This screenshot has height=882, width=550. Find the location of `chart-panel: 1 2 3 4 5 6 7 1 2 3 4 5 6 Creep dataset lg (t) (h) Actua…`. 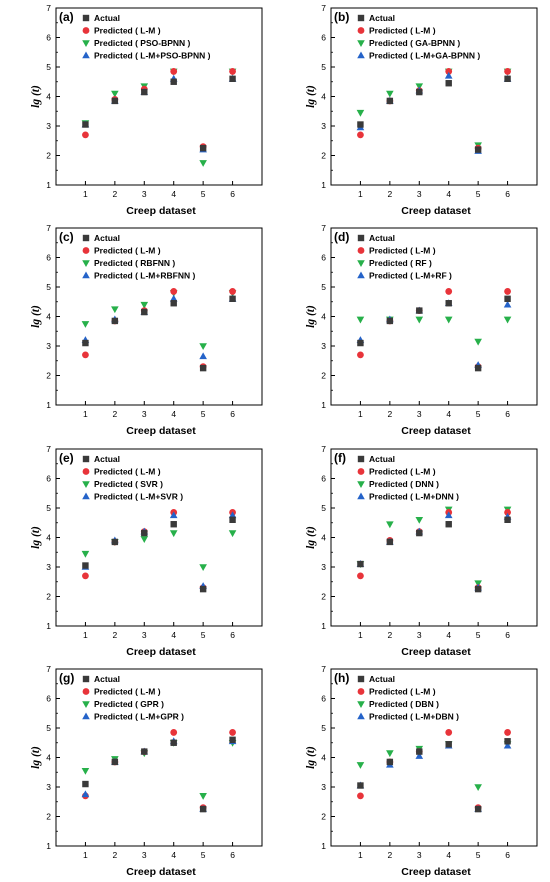

chart-panel: 1 2 3 4 5 6 7 1 2 3 4 5 6 Creep dataset lg (t) (h) Actua… is located at coordinates (412, 771).